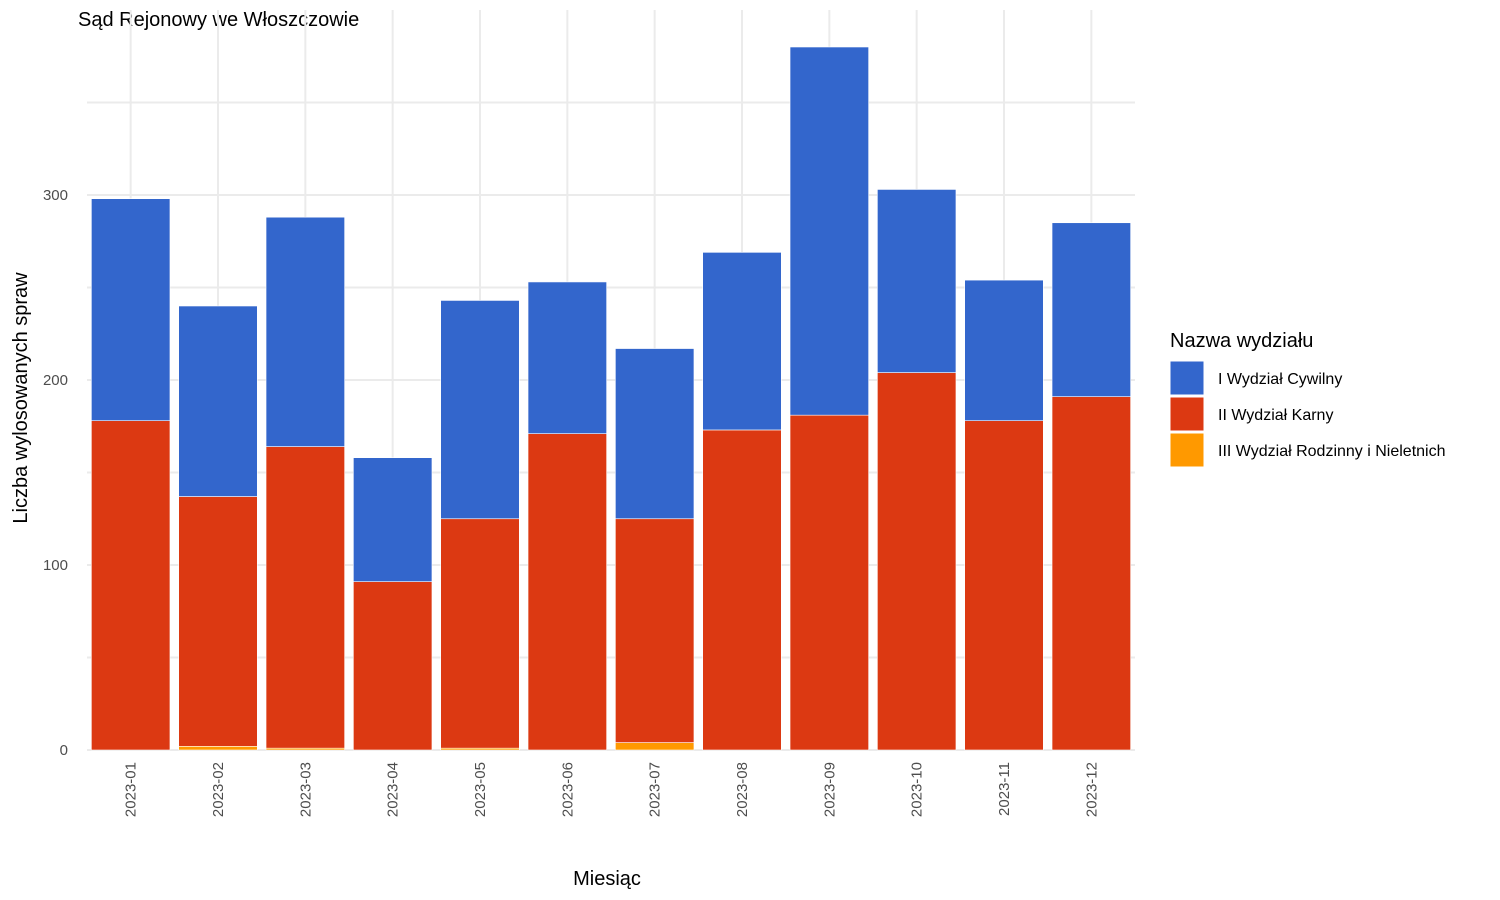 The width and height of the screenshot is (1500, 900). What do you see at coordinates (480, 789) in the screenshot?
I see `x-tick-label: 2023-05` at bounding box center [480, 789].